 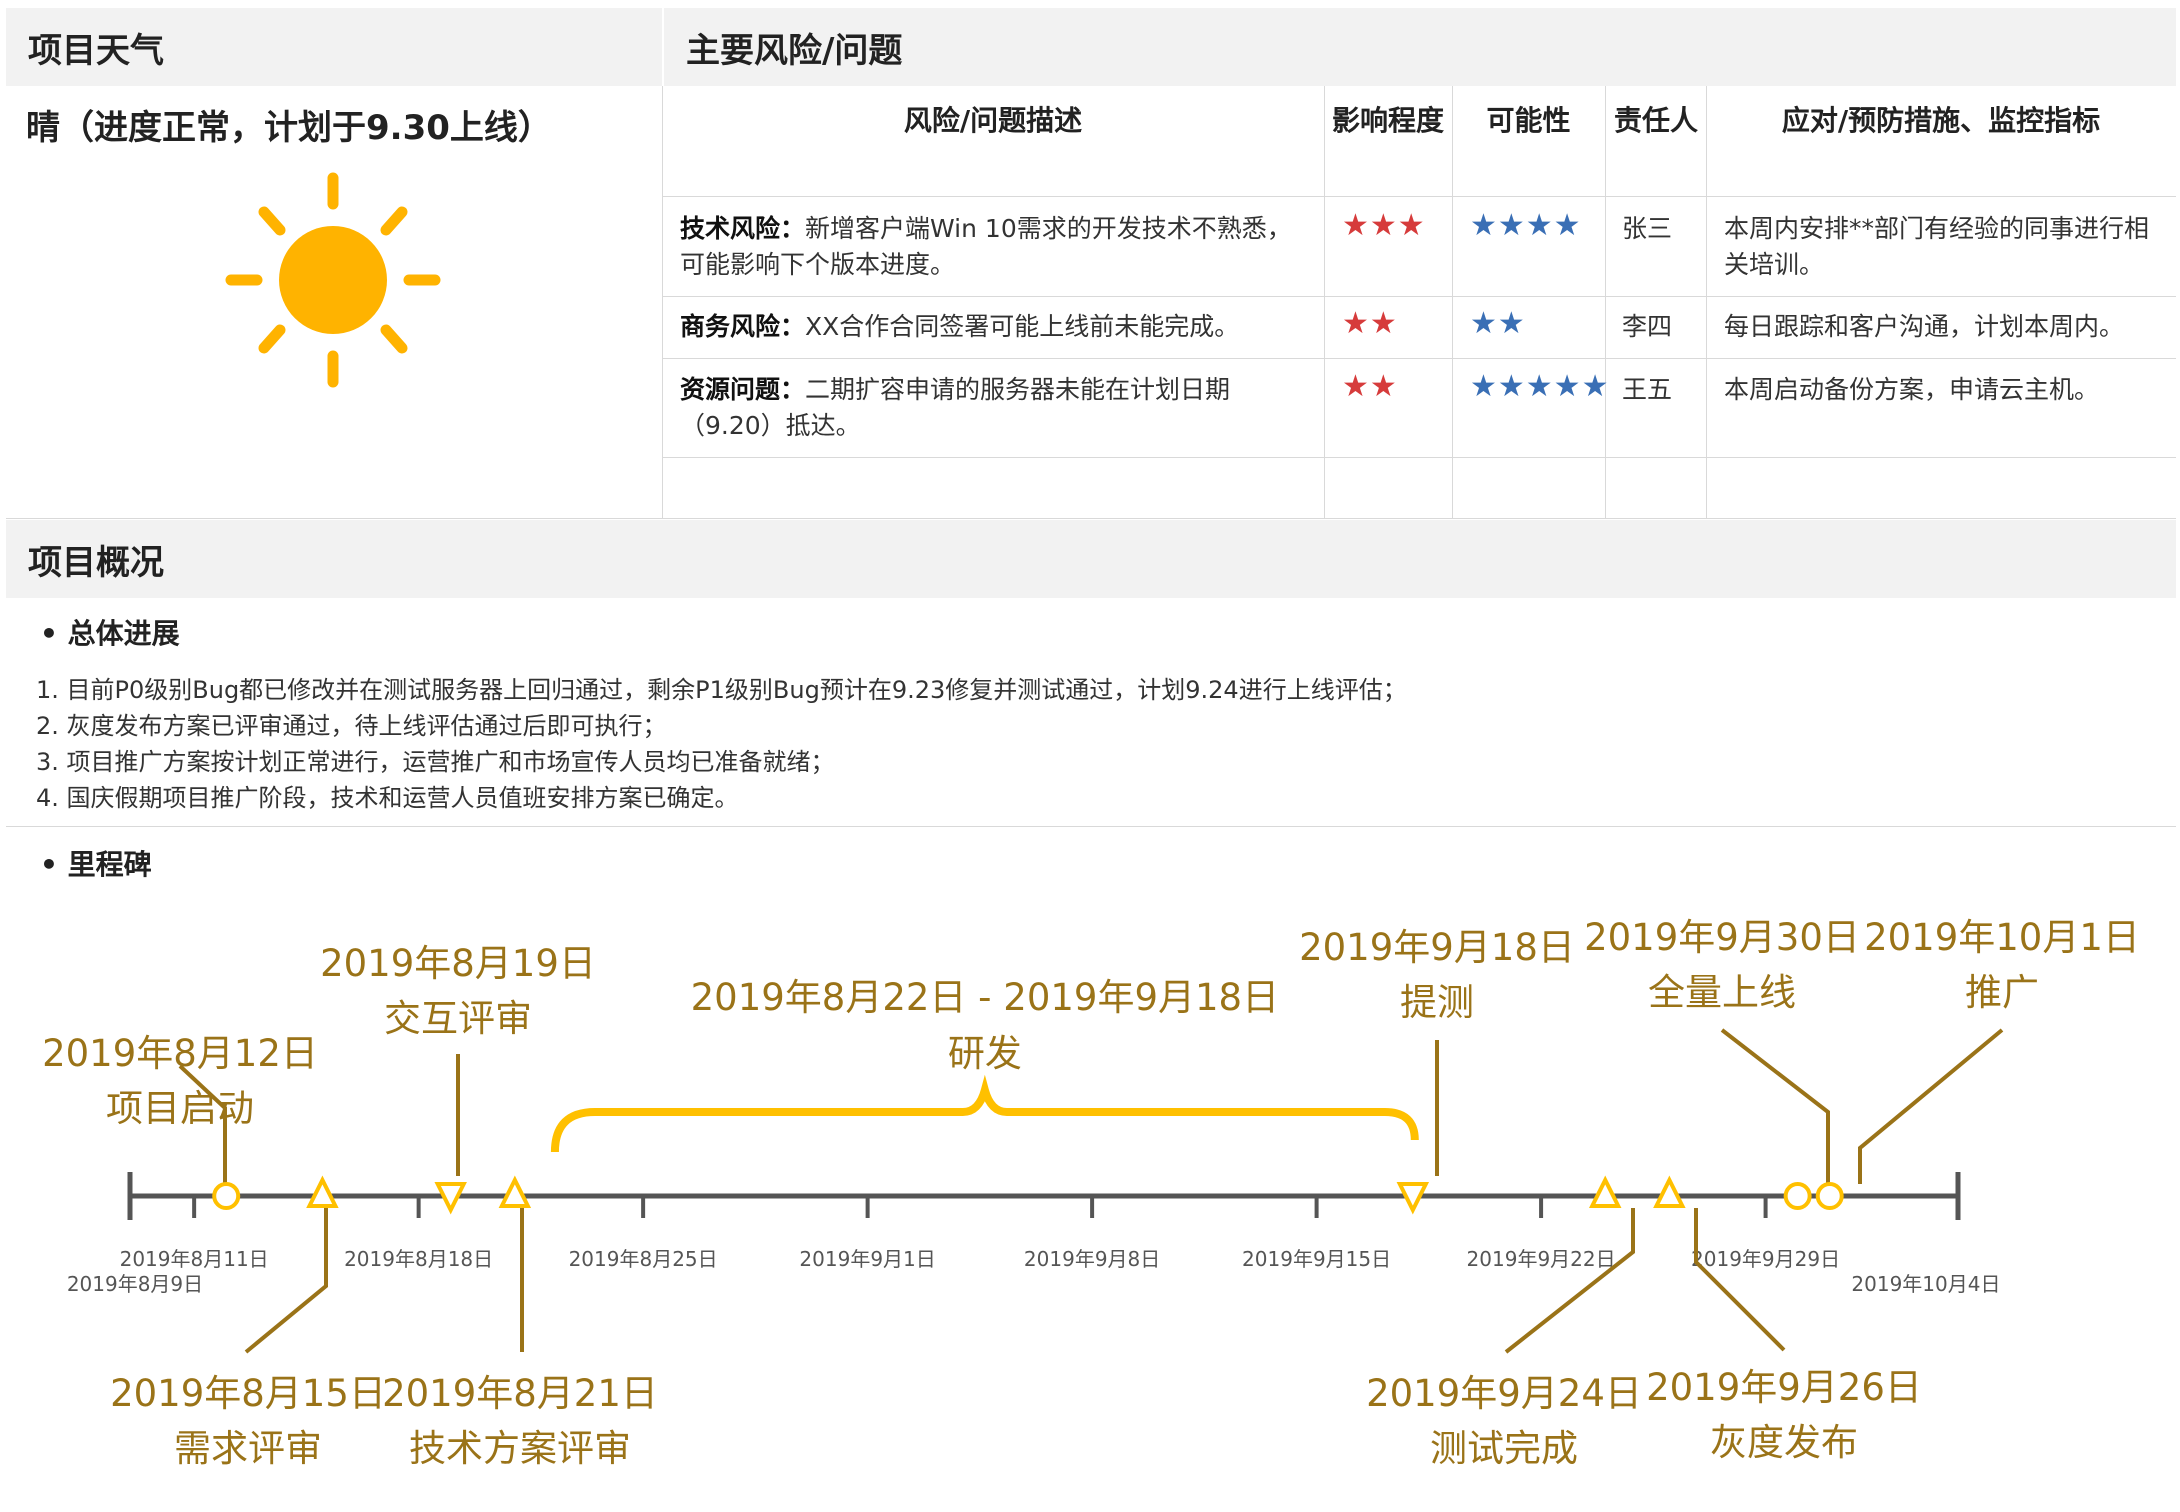 What do you see at coordinates (1647, 389) in the screenshot?
I see `risk-row-3-owner: 王五` at bounding box center [1647, 389].